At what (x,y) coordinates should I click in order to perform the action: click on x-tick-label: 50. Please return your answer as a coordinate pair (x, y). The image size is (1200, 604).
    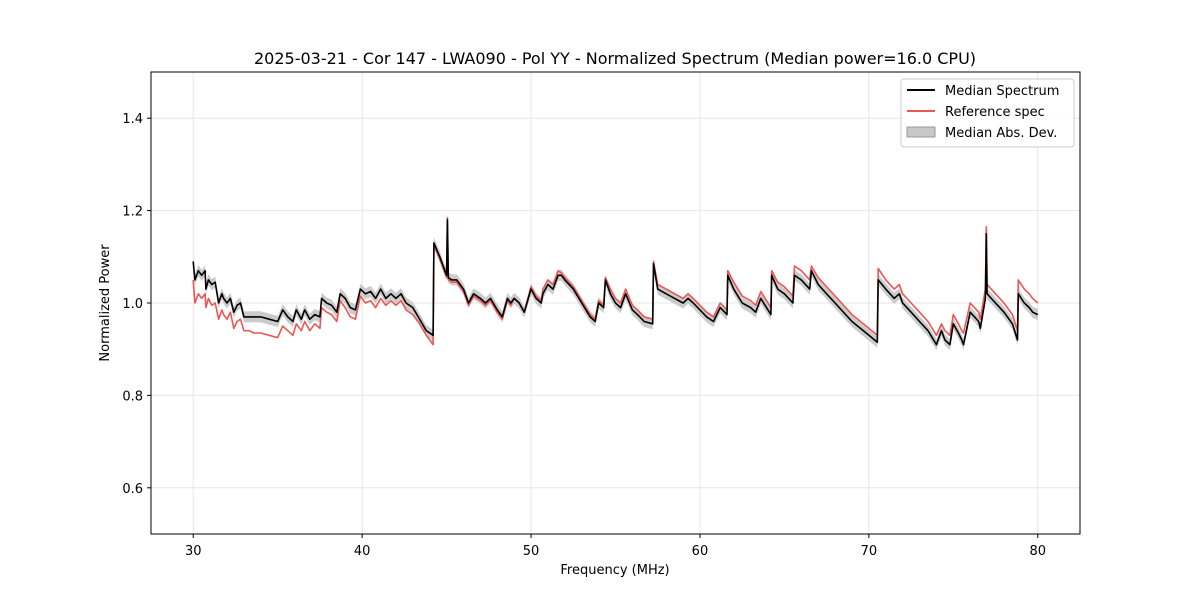
    Looking at the image, I should click on (531, 551).